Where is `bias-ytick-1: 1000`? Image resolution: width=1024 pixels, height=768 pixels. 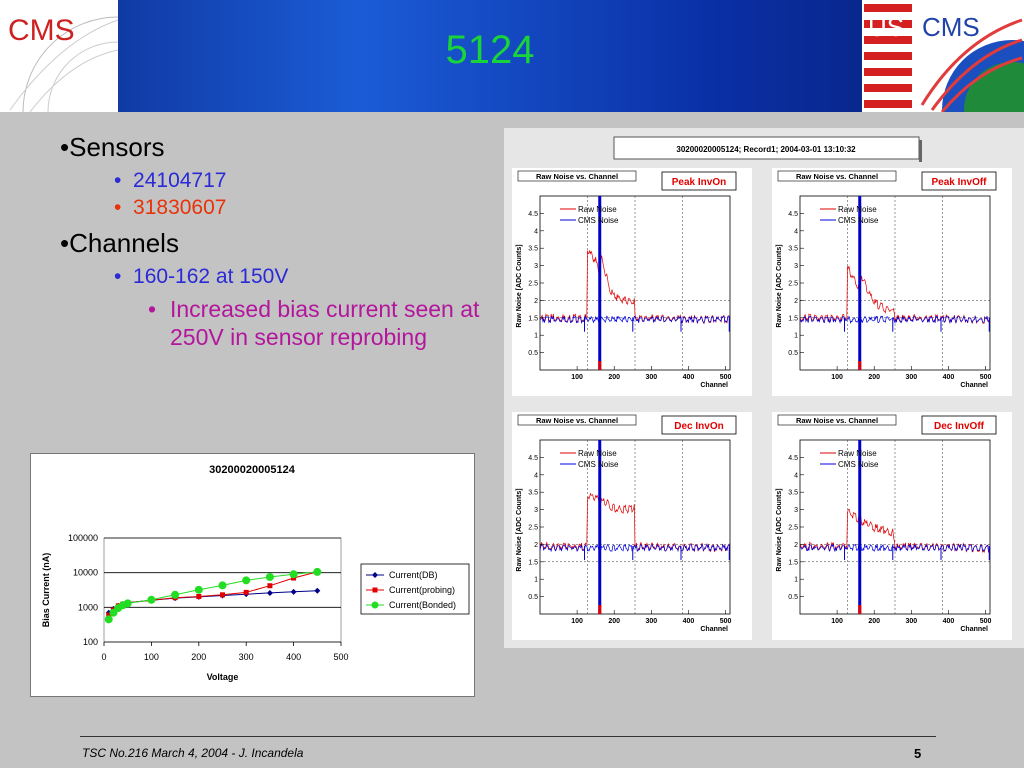 bias-ytick-1: 1000 is located at coordinates (88, 607).